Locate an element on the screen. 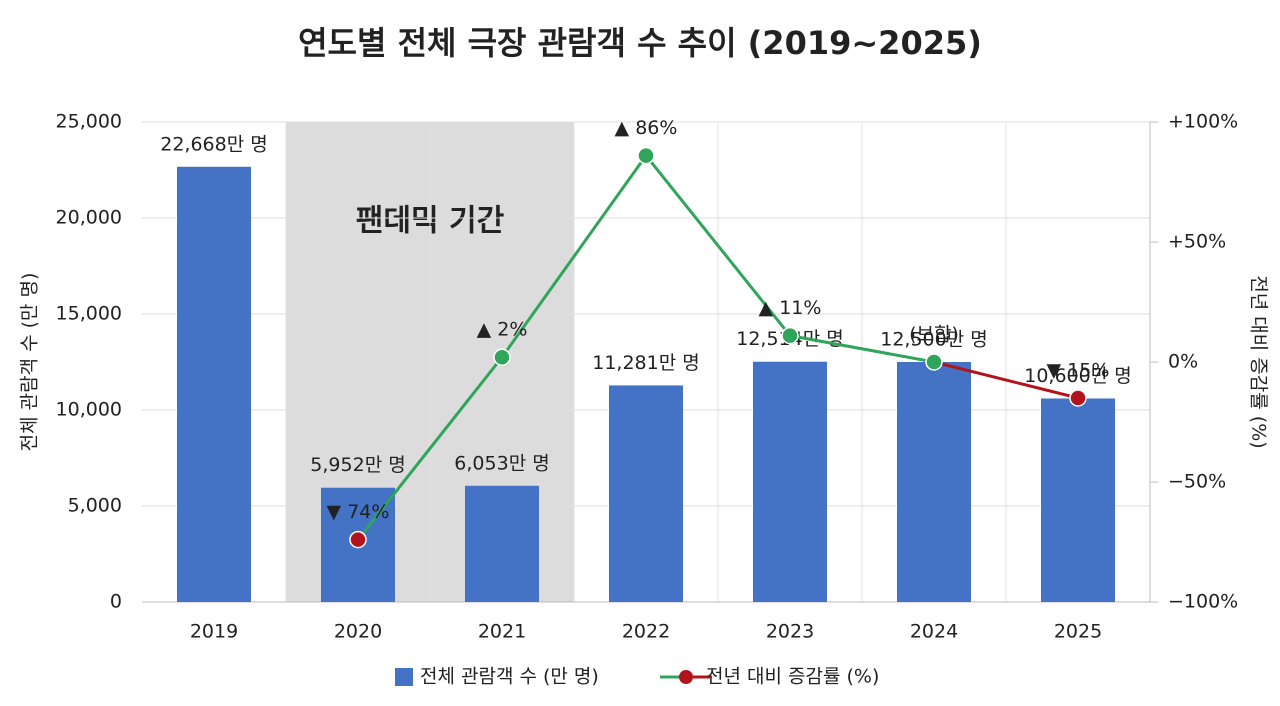  y-tick-label: 0 is located at coordinates (116, 602).